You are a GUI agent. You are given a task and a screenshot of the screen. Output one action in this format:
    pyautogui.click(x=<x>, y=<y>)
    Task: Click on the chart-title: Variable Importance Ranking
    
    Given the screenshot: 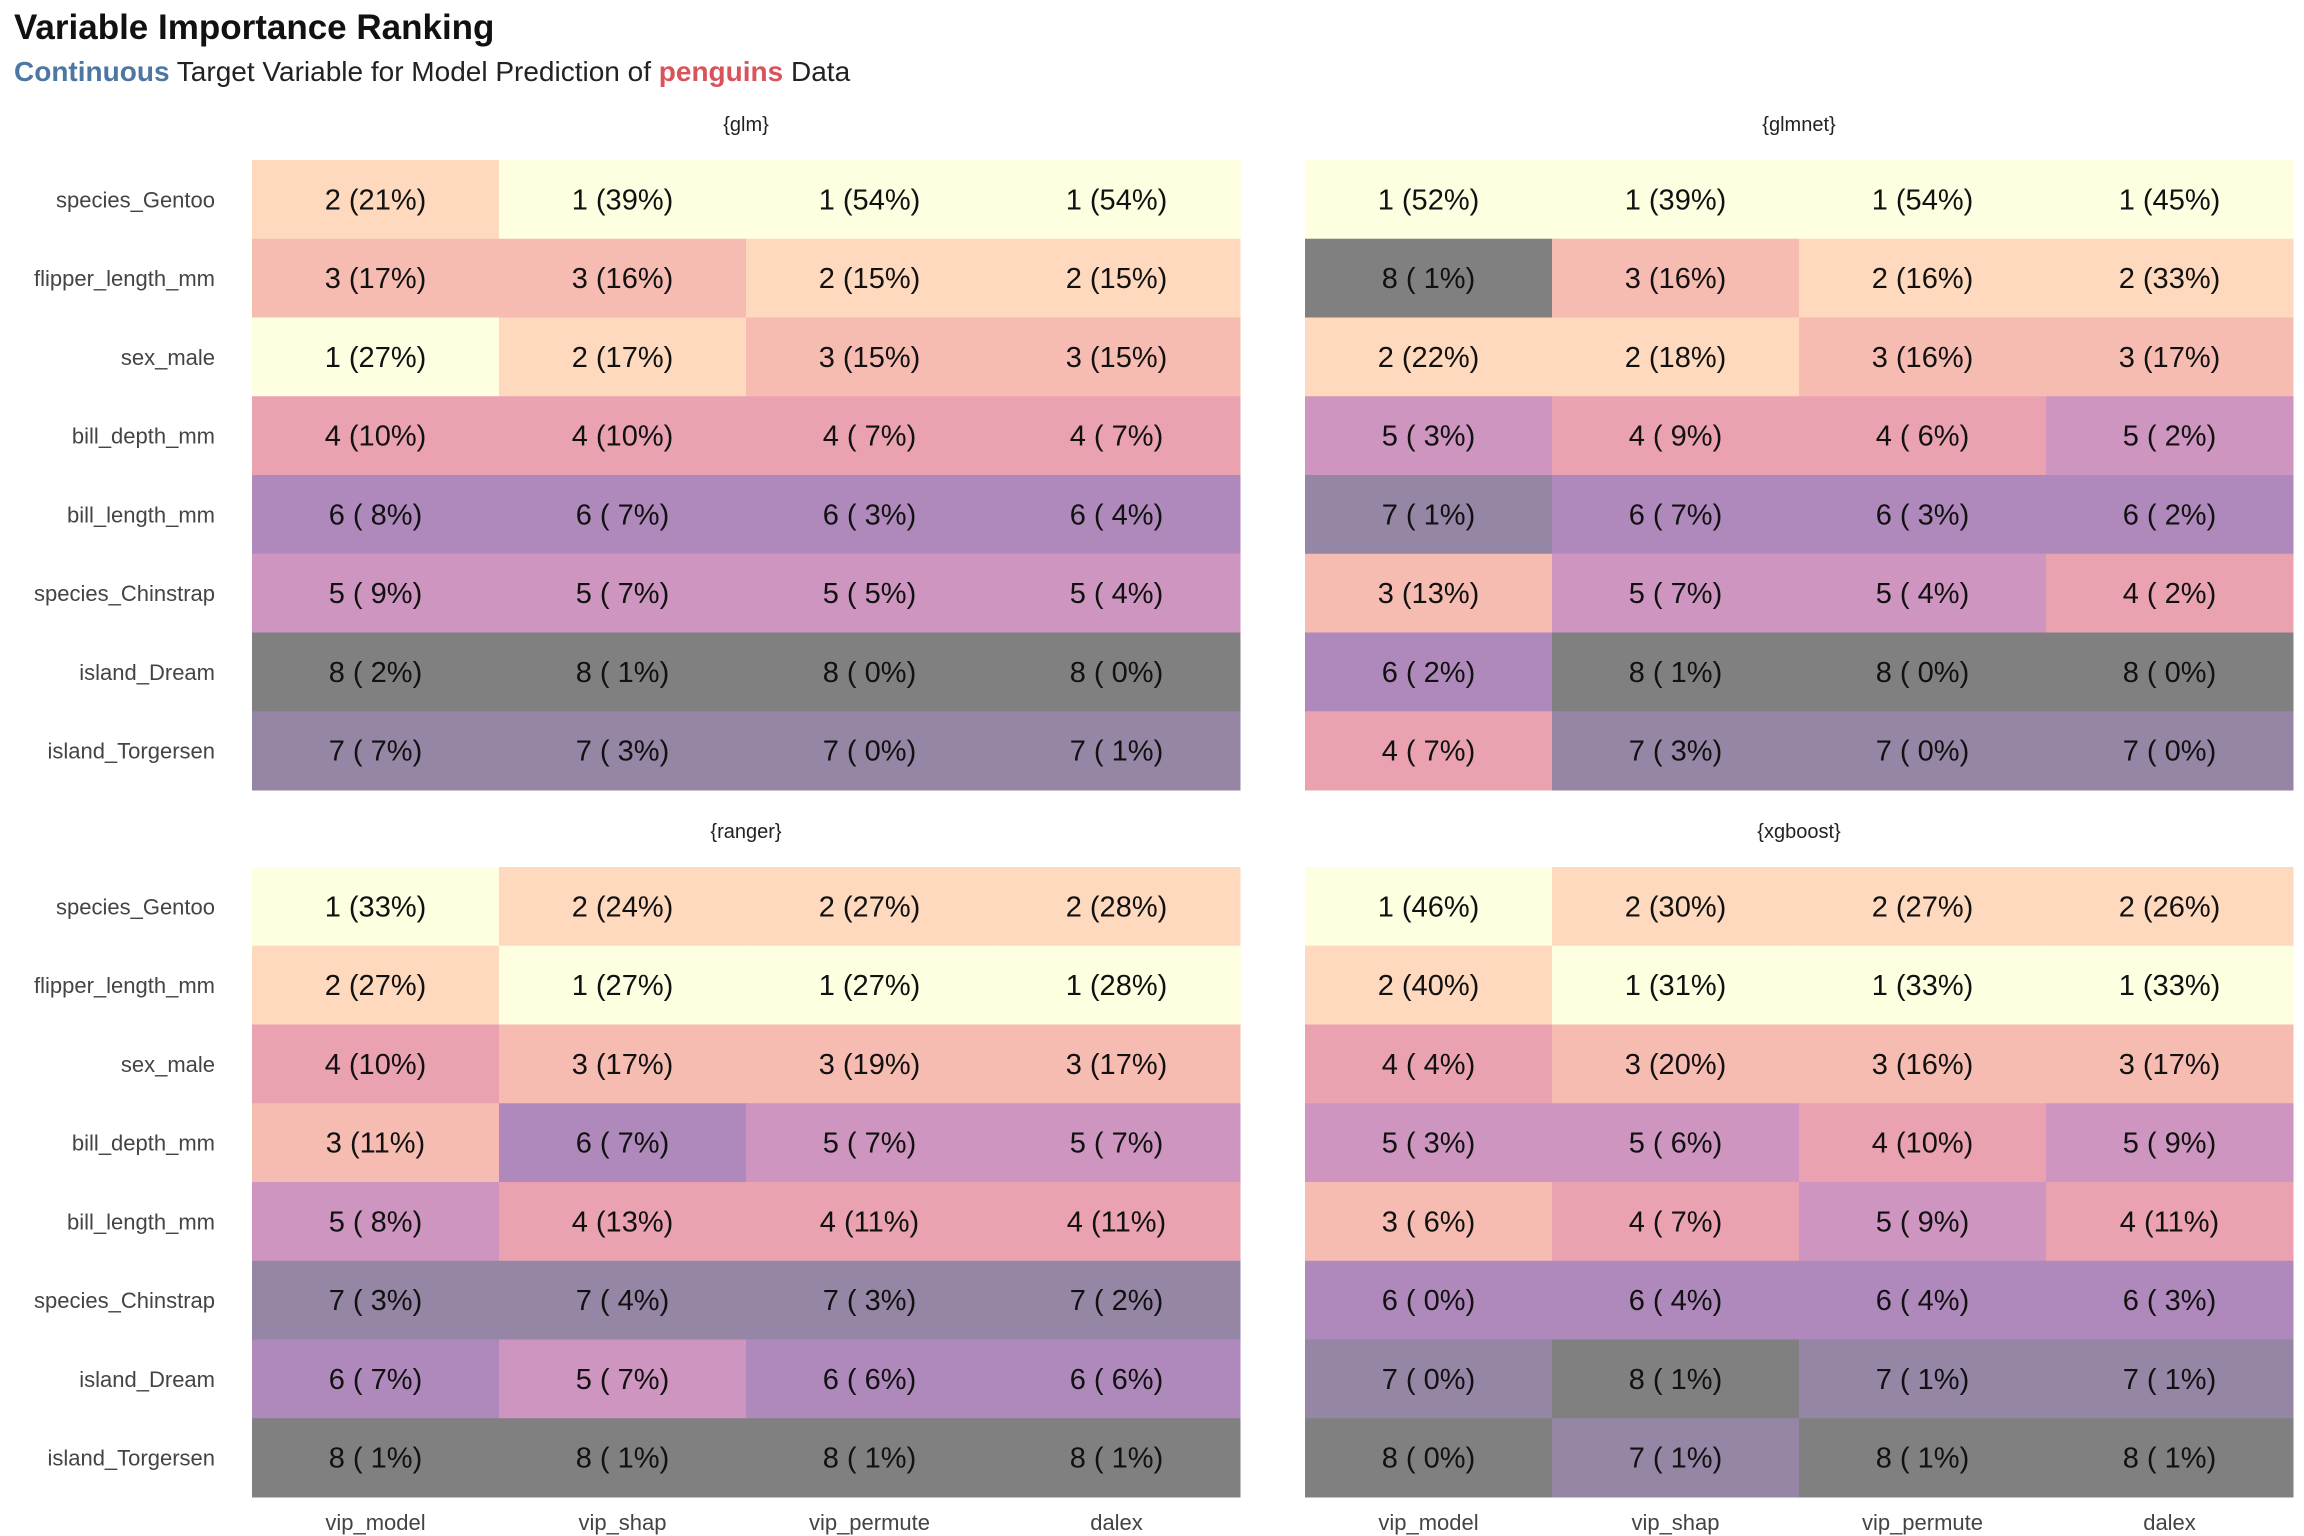 What is the action you would take?
    pyautogui.click(x=254, y=27)
    